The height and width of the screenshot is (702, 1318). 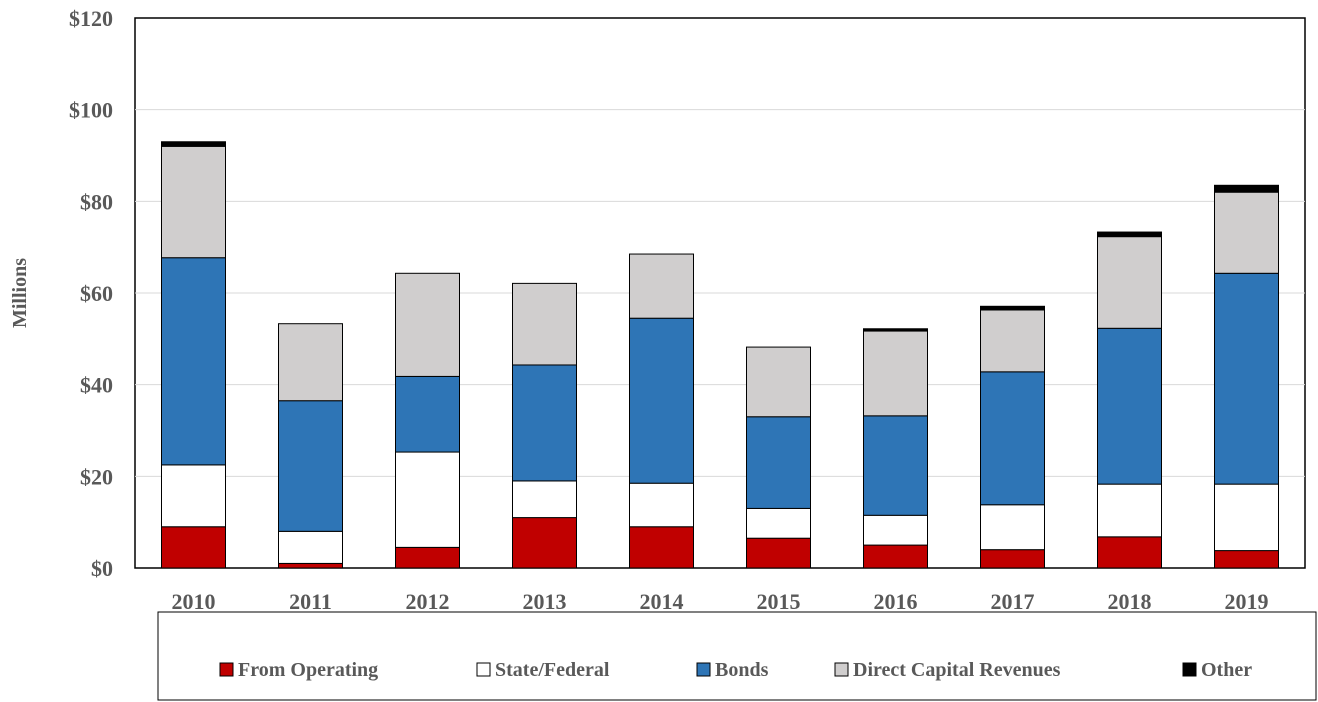 I want to click on x-tick-label: 2017, so click(x=1013, y=601).